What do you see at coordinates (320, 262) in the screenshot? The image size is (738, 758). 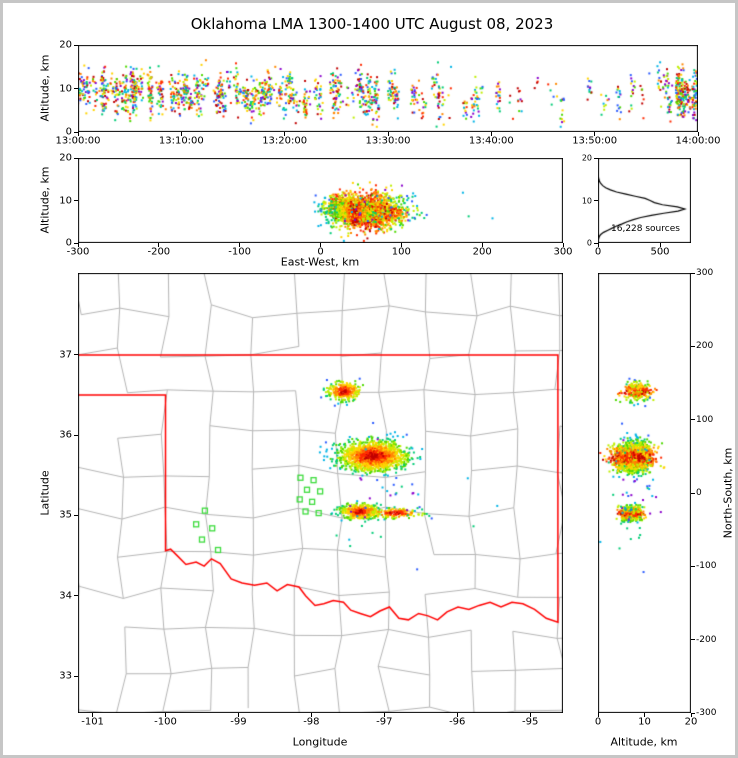 I see `ew-panel-x-axis-label: East-West, km` at bounding box center [320, 262].